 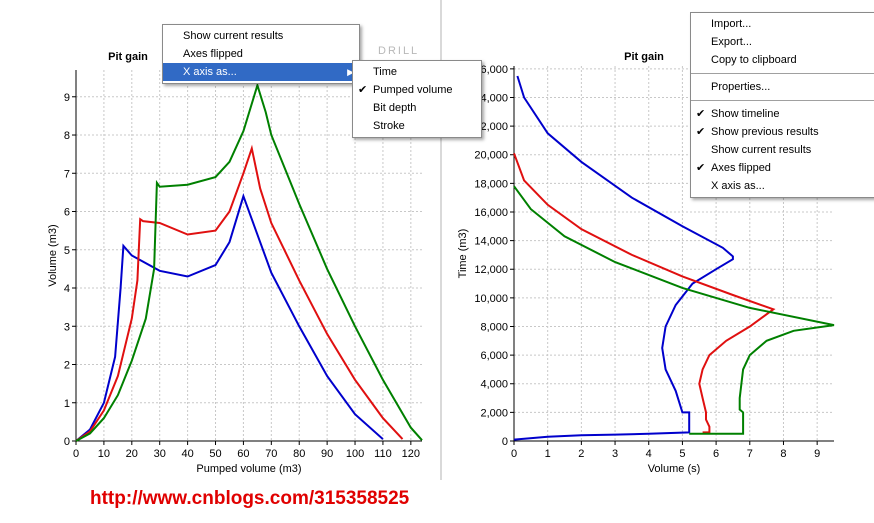 I want to click on y-tick-label: 12,000, so click(x=491, y=270).